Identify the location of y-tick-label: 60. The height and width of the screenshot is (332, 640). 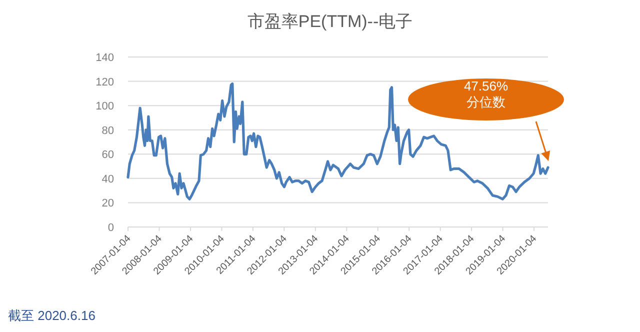
(108, 155).